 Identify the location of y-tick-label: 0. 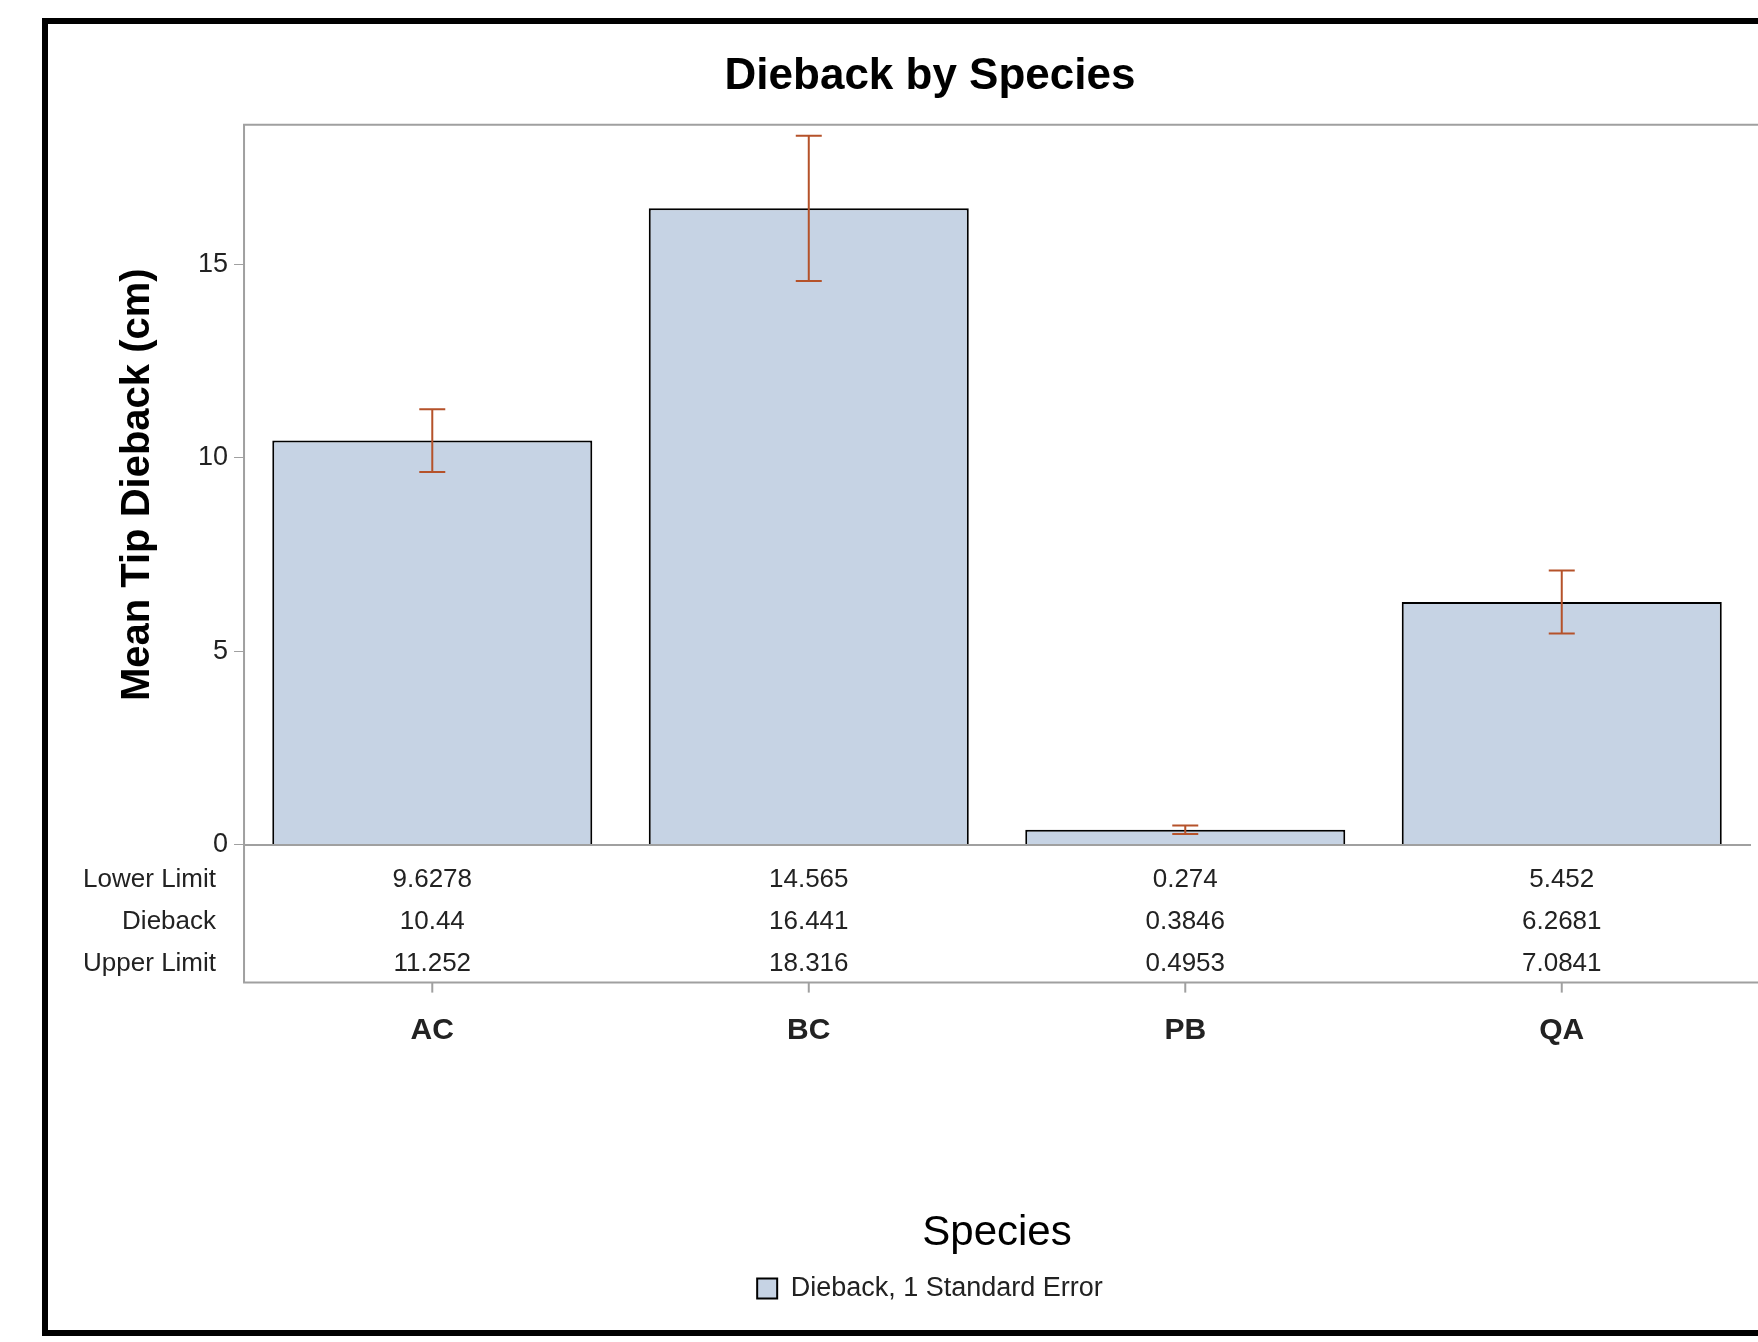
(221, 843).